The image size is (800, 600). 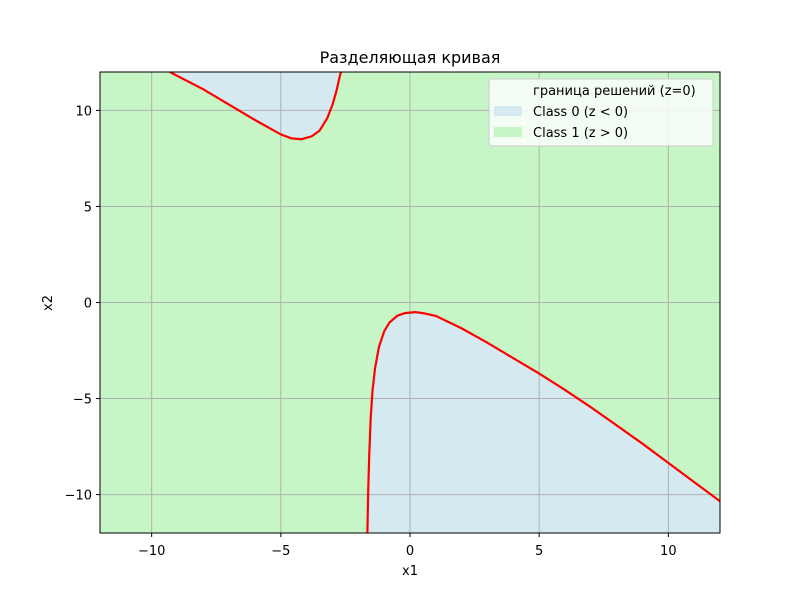 What do you see at coordinates (580, 133) in the screenshot?
I see `legend-label: Class 1 (z > 0)` at bounding box center [580, 133].